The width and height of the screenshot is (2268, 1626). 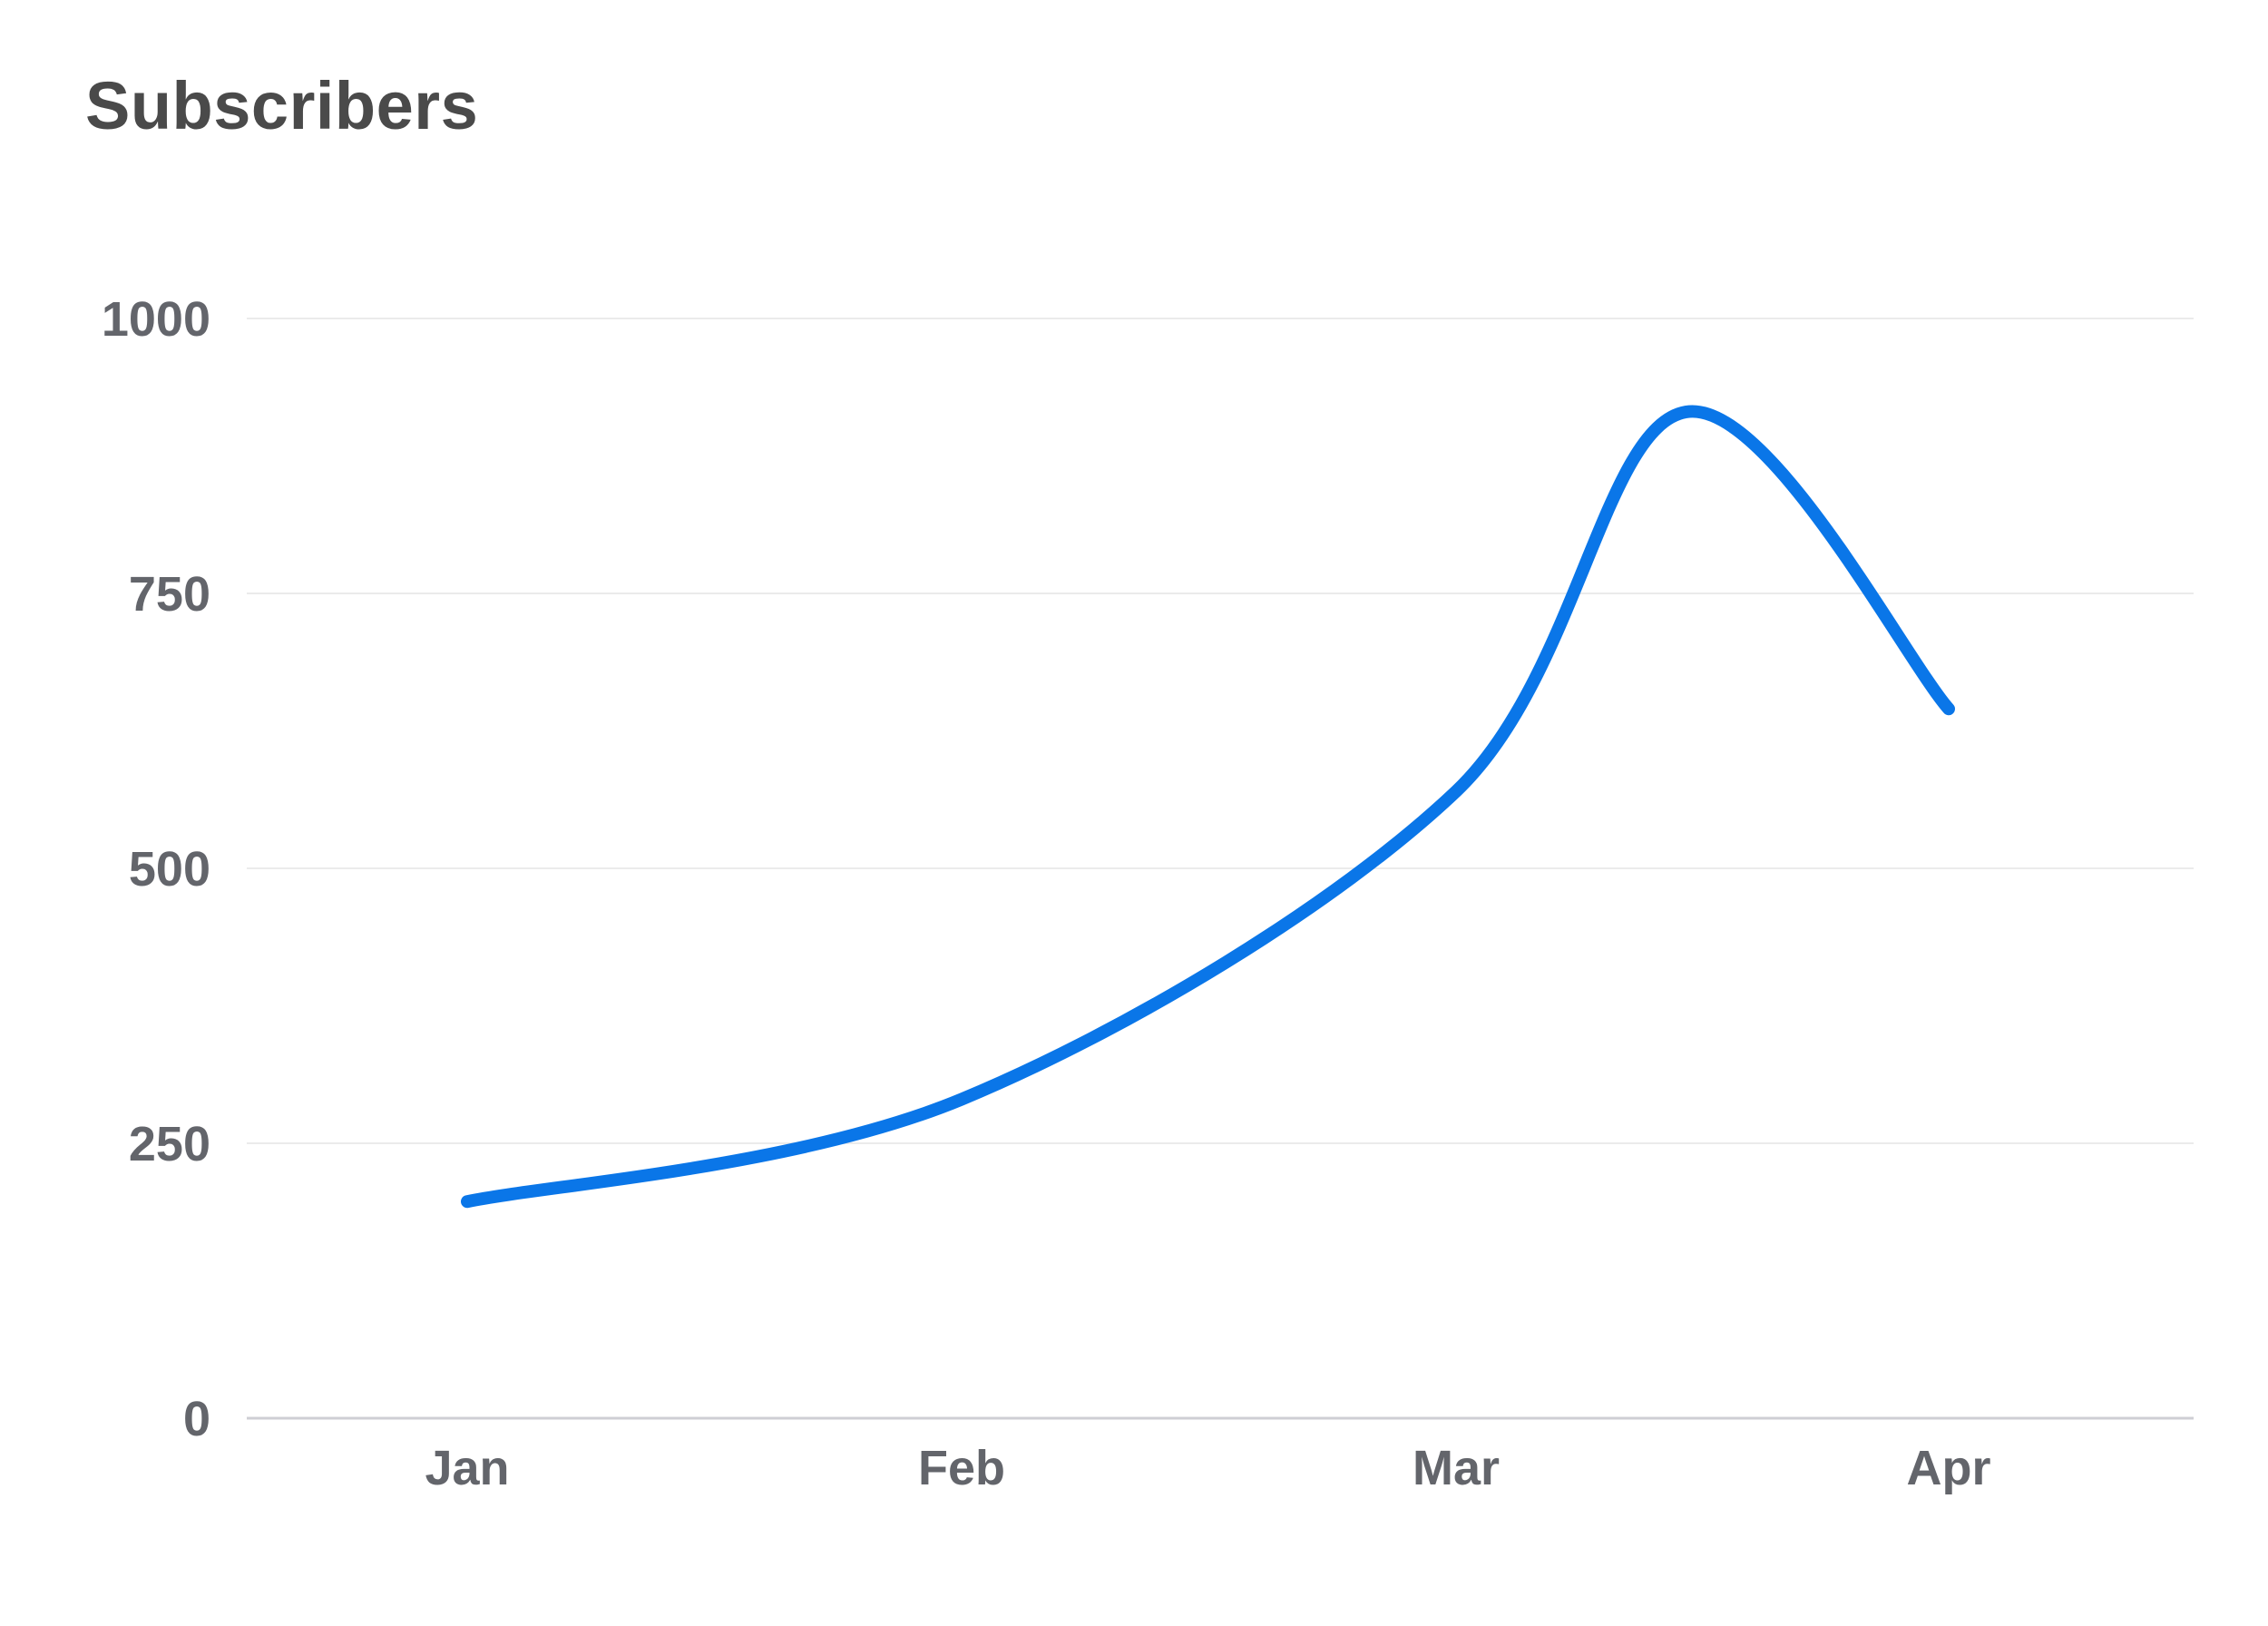 What do you see at coordinates (170, 869) in the screenshot?
I see `y-tick-label: 500` at bounding box center [170, 869].